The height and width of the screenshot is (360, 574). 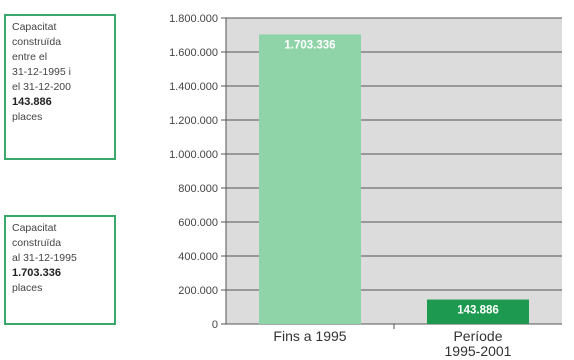 I want to click on note-value: 1.703.336, so click(x=36, y=273).